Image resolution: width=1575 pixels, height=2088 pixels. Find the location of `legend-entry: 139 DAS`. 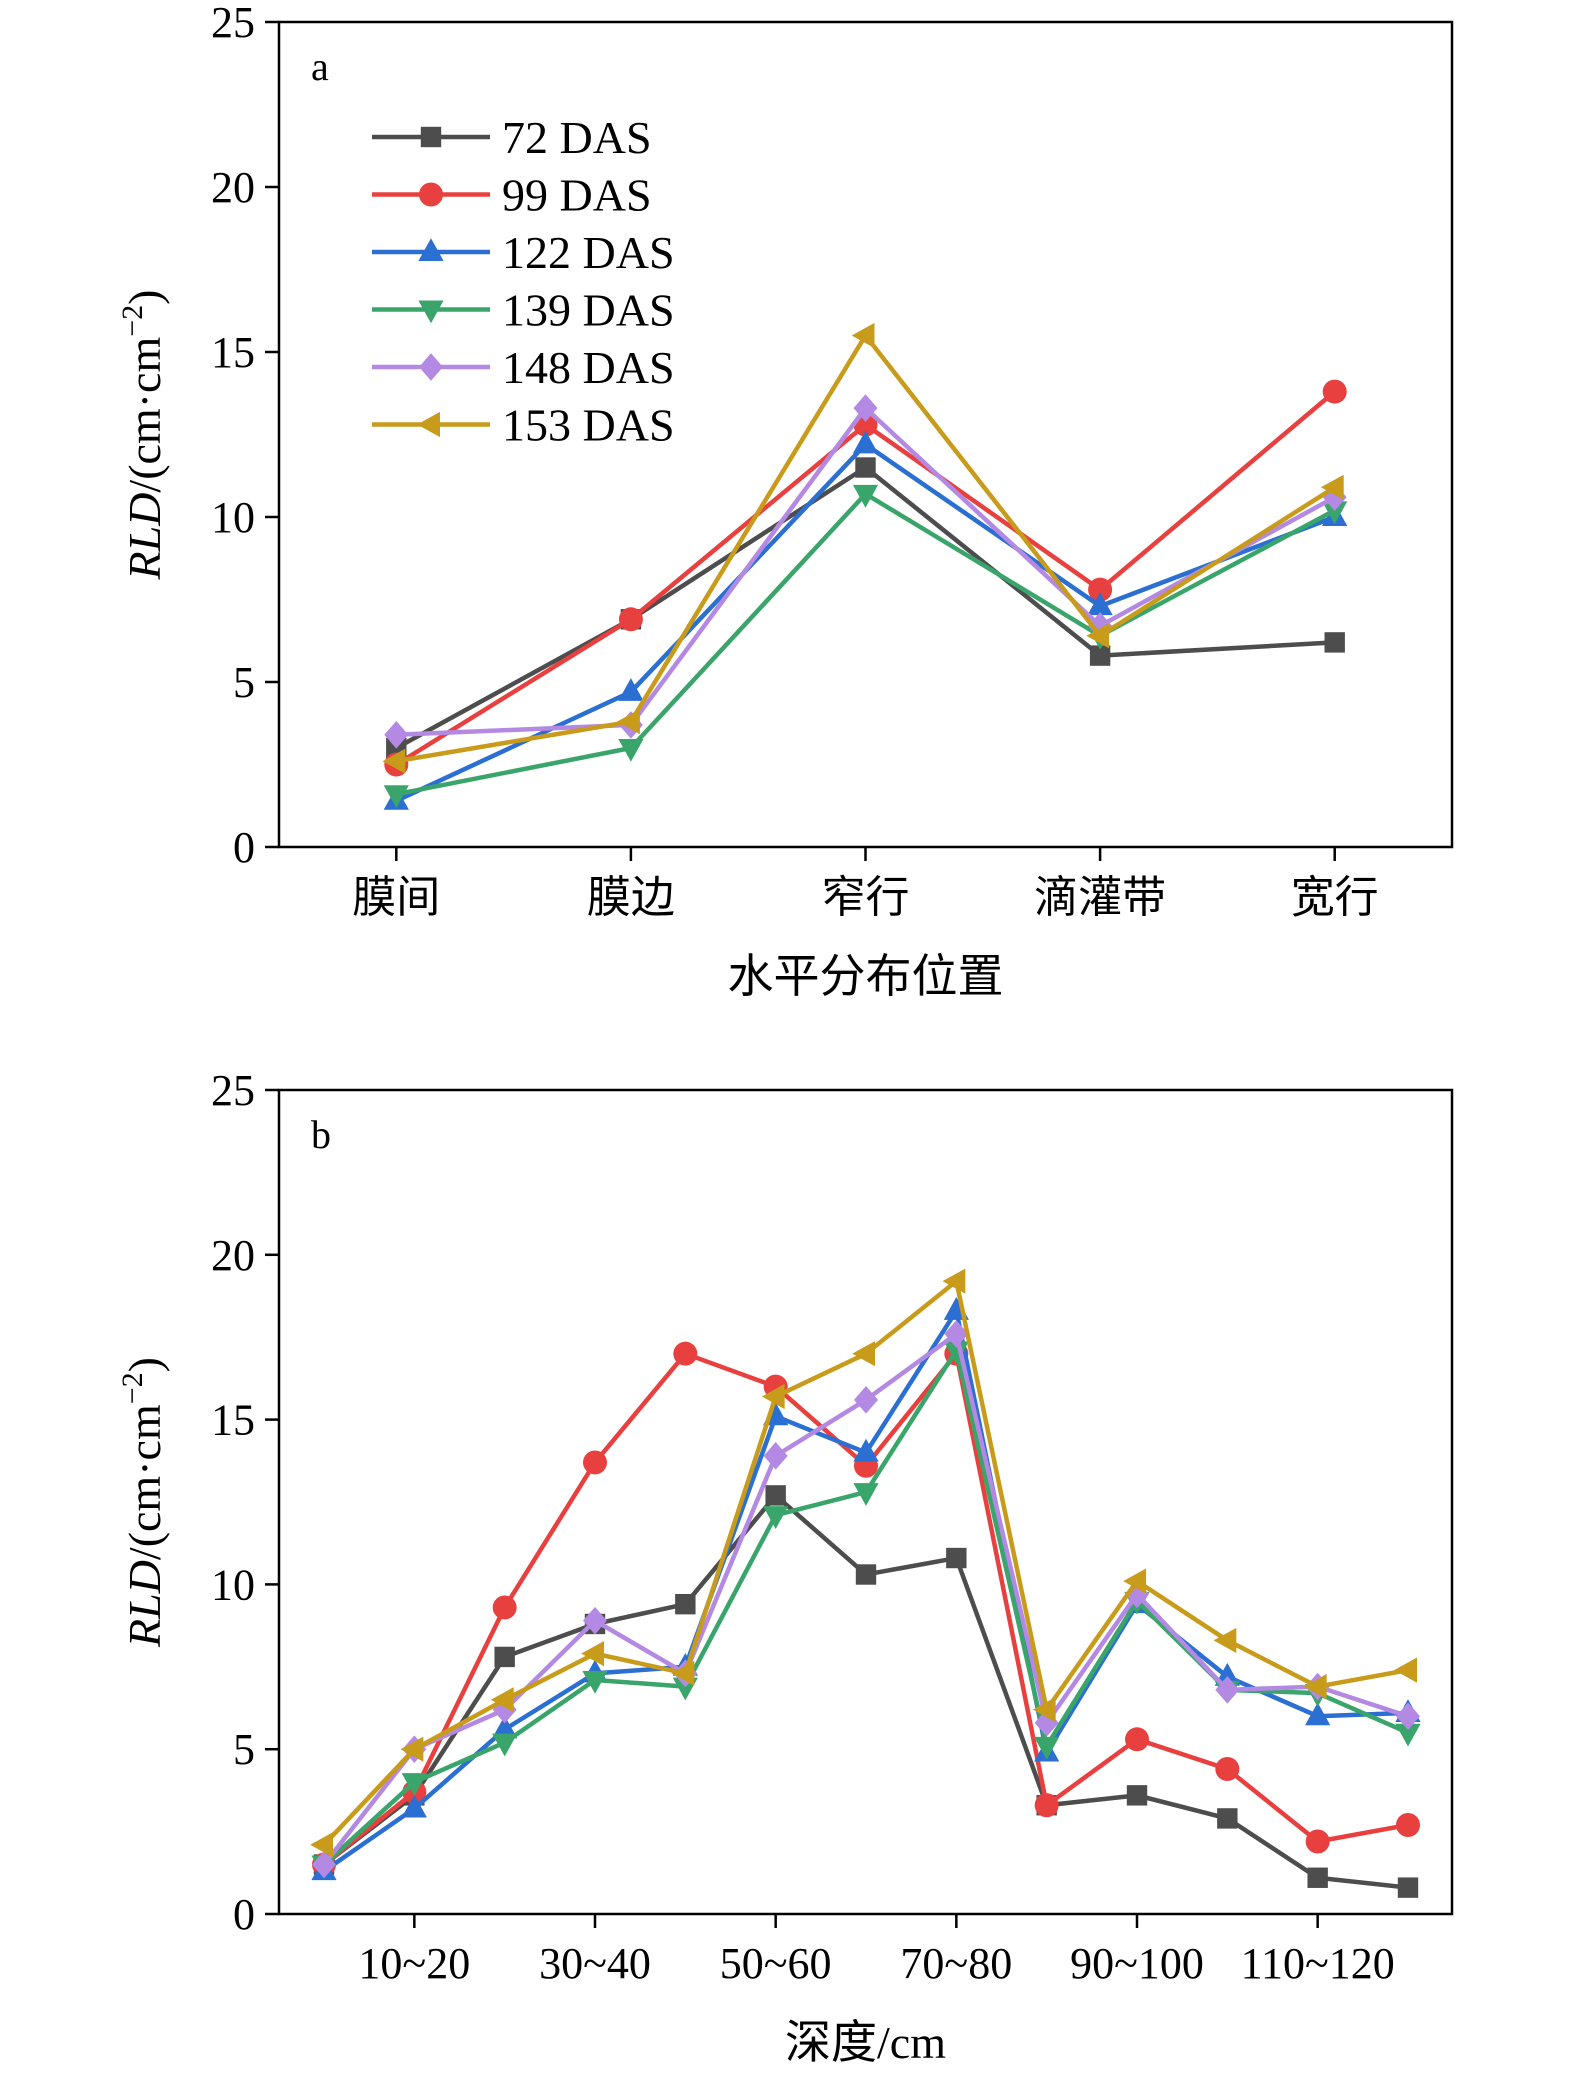

legend-entry: 139 DAS is located at coordinates (523, 310).